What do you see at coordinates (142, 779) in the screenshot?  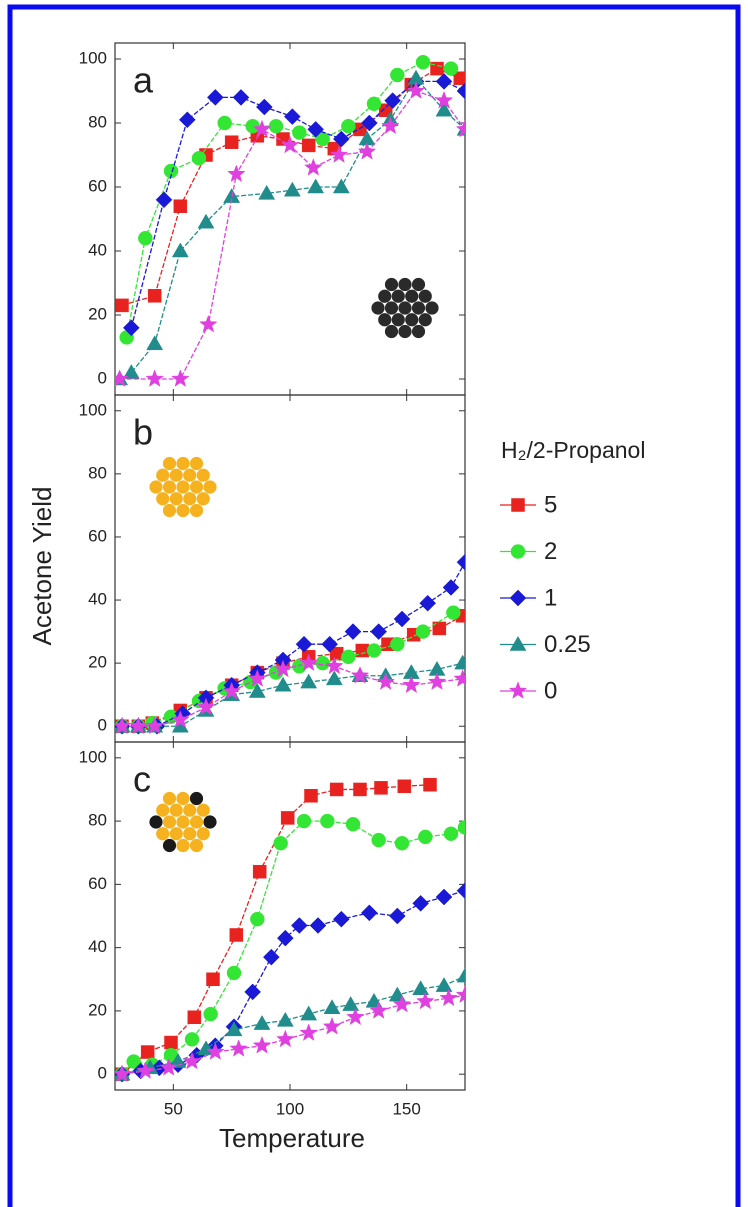 I see `panel-label: c` at bounding box center [142, 779].